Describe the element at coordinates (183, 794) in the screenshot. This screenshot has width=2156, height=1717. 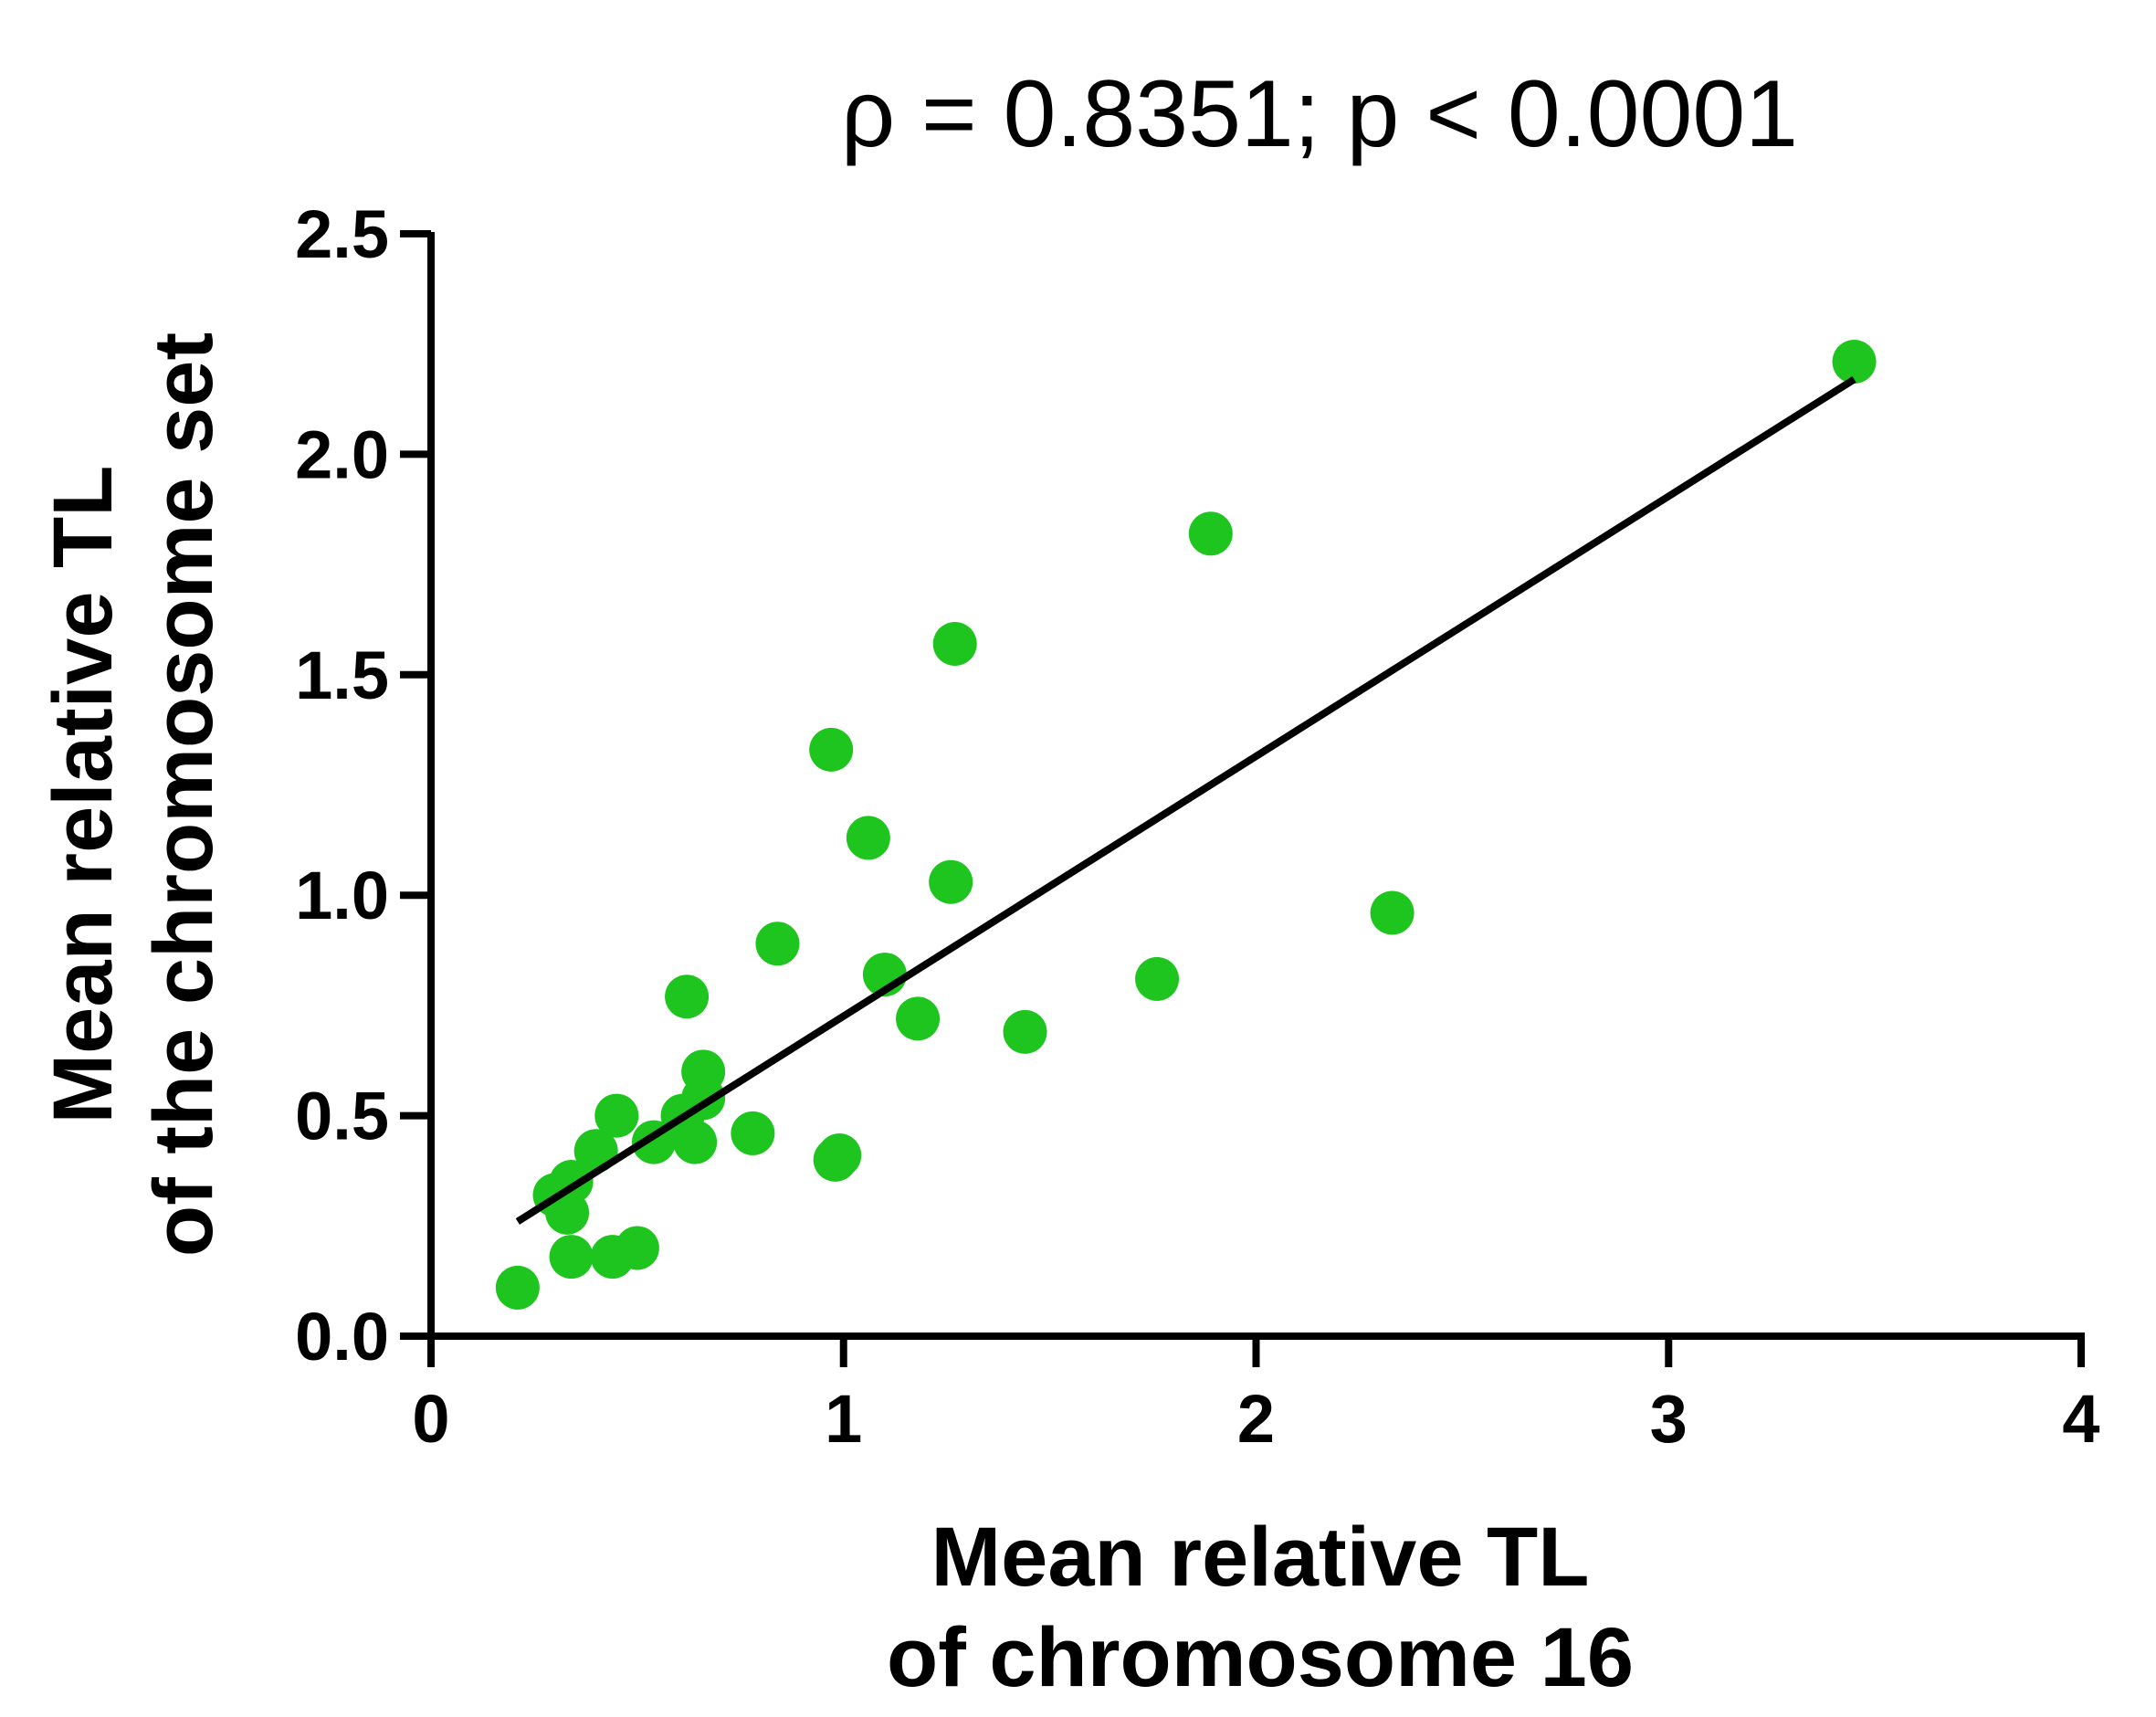
I see `y-axis-label-line-2: of the chromosome set` at that location.